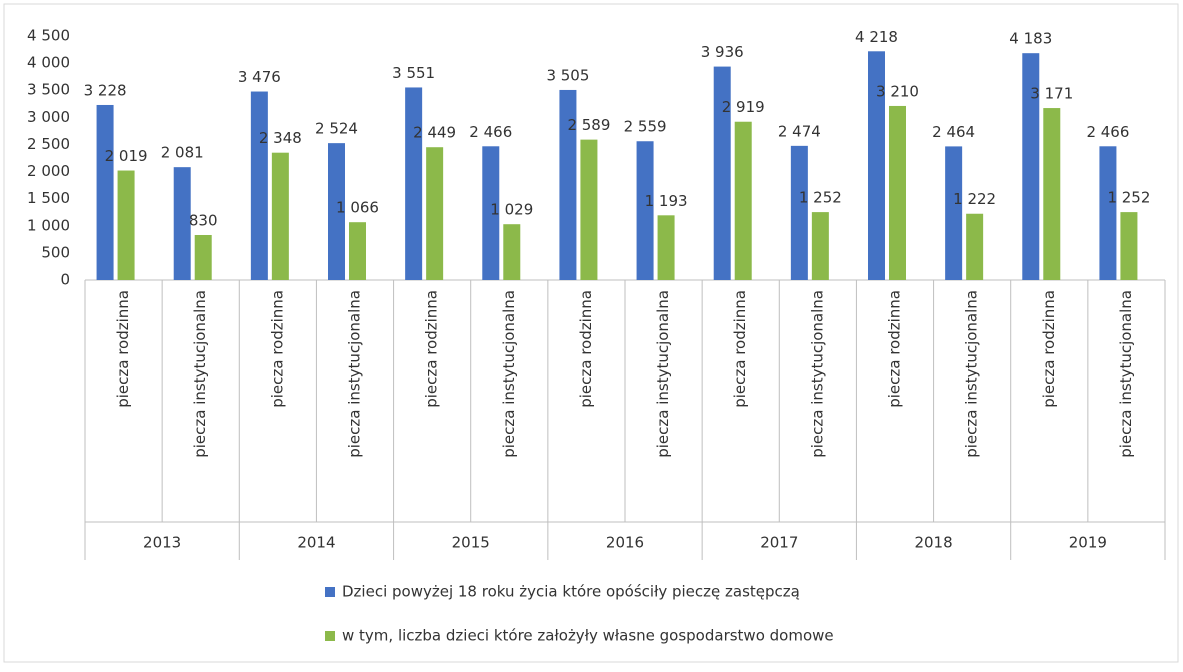  I want to click on data-label: 4 183, so click(1030, 39).